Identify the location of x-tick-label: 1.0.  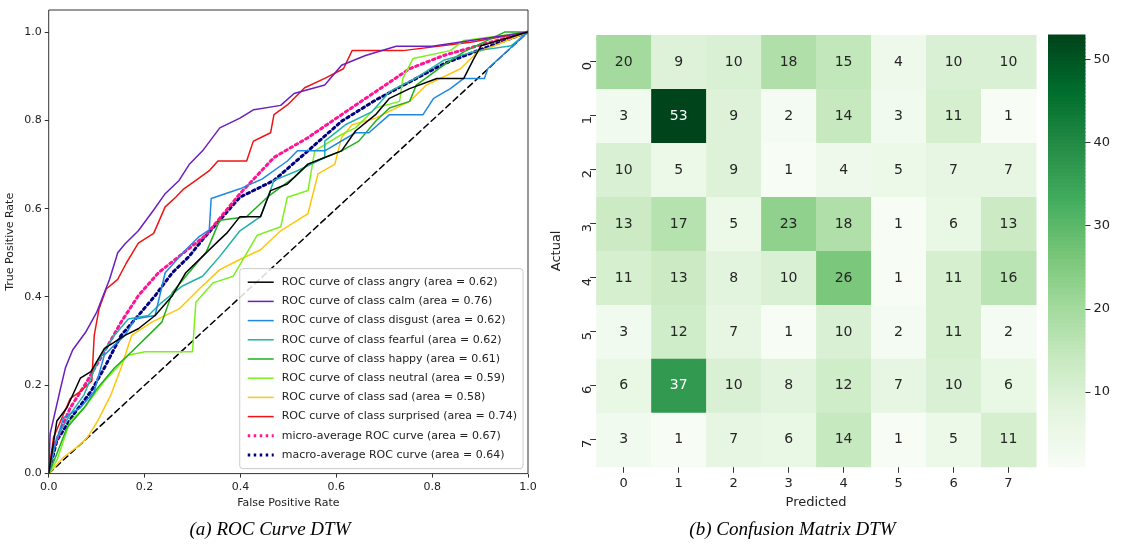
(528, 487).